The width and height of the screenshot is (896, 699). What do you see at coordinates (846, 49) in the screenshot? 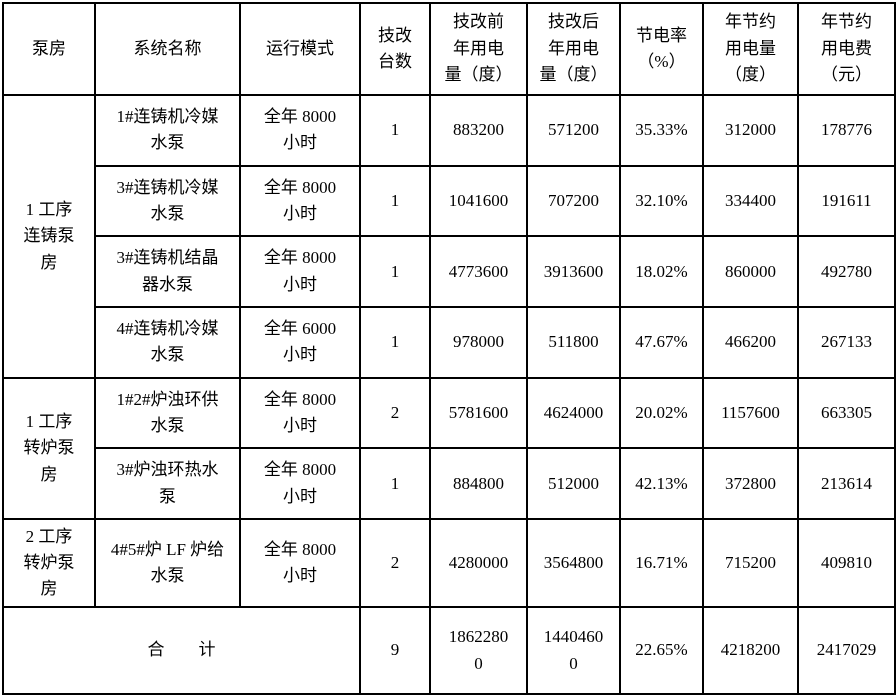
I see `header-saved-cost: 年节约 用电费 （元）` at bounding box center [846, 49].